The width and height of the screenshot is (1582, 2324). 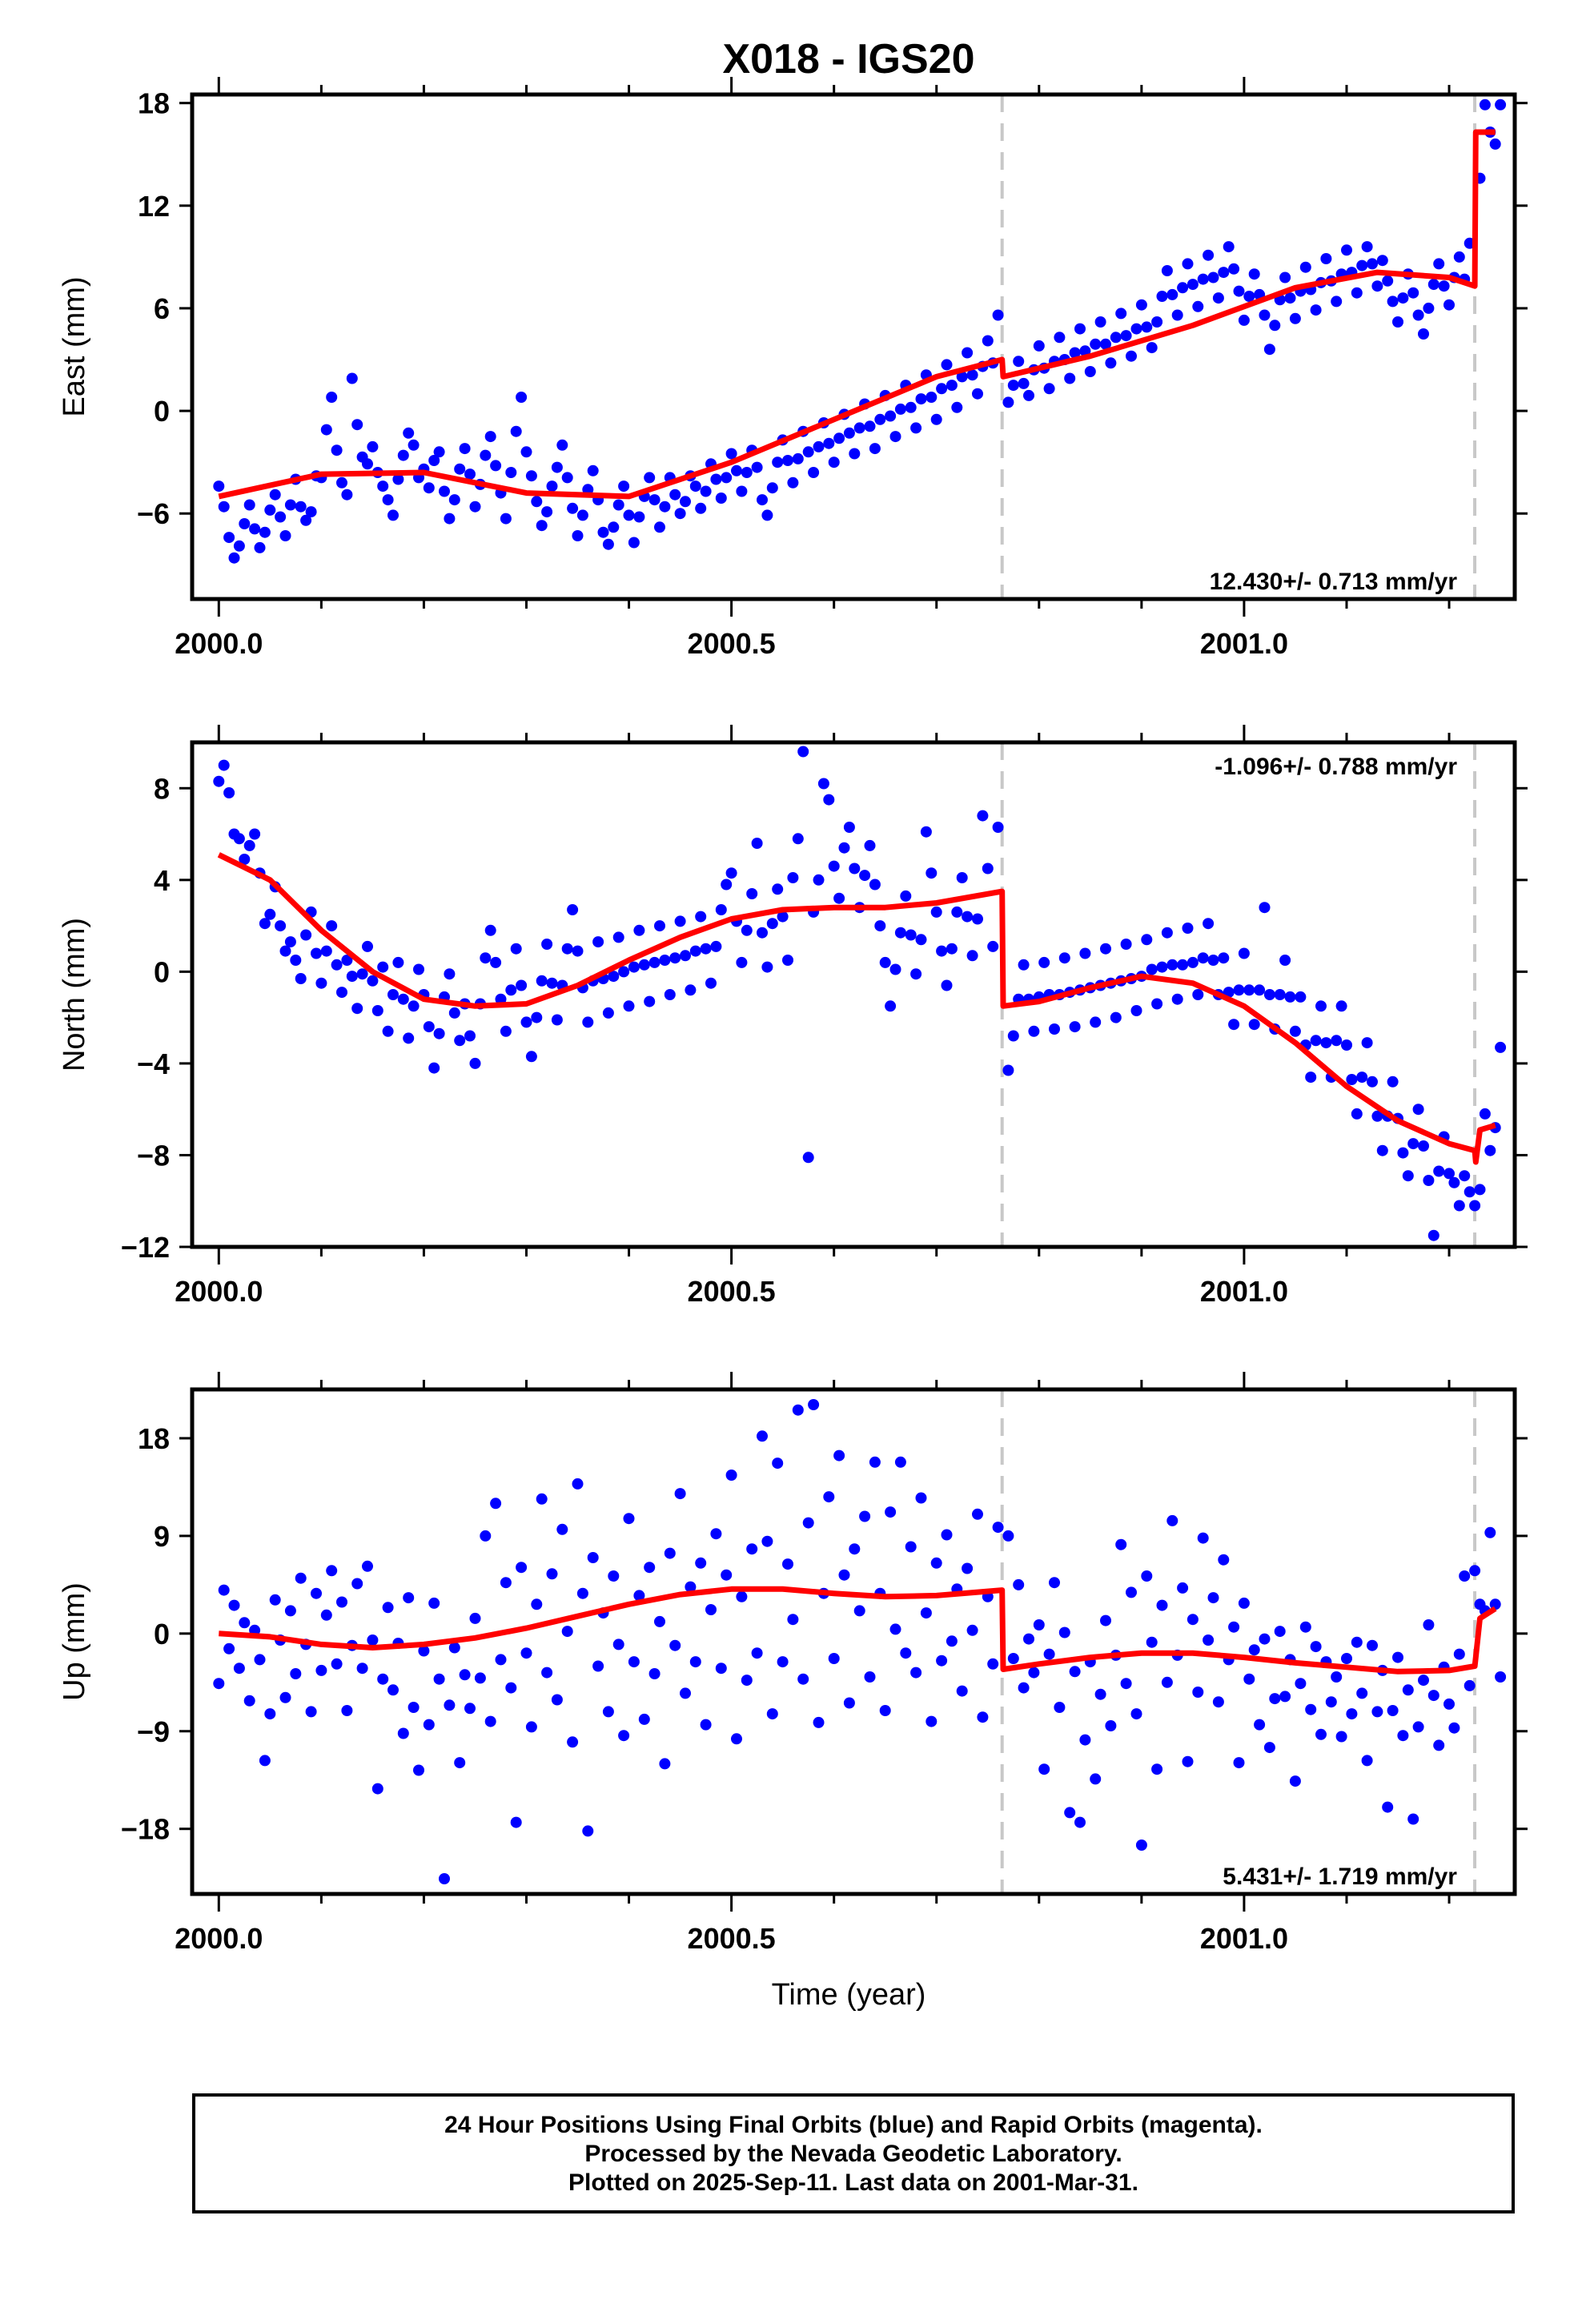 What do you see at coordinates (732, 1938) in the screenshot?
I see `up-x-tick-label: 2000.5` at bounding box center [732, 1938].